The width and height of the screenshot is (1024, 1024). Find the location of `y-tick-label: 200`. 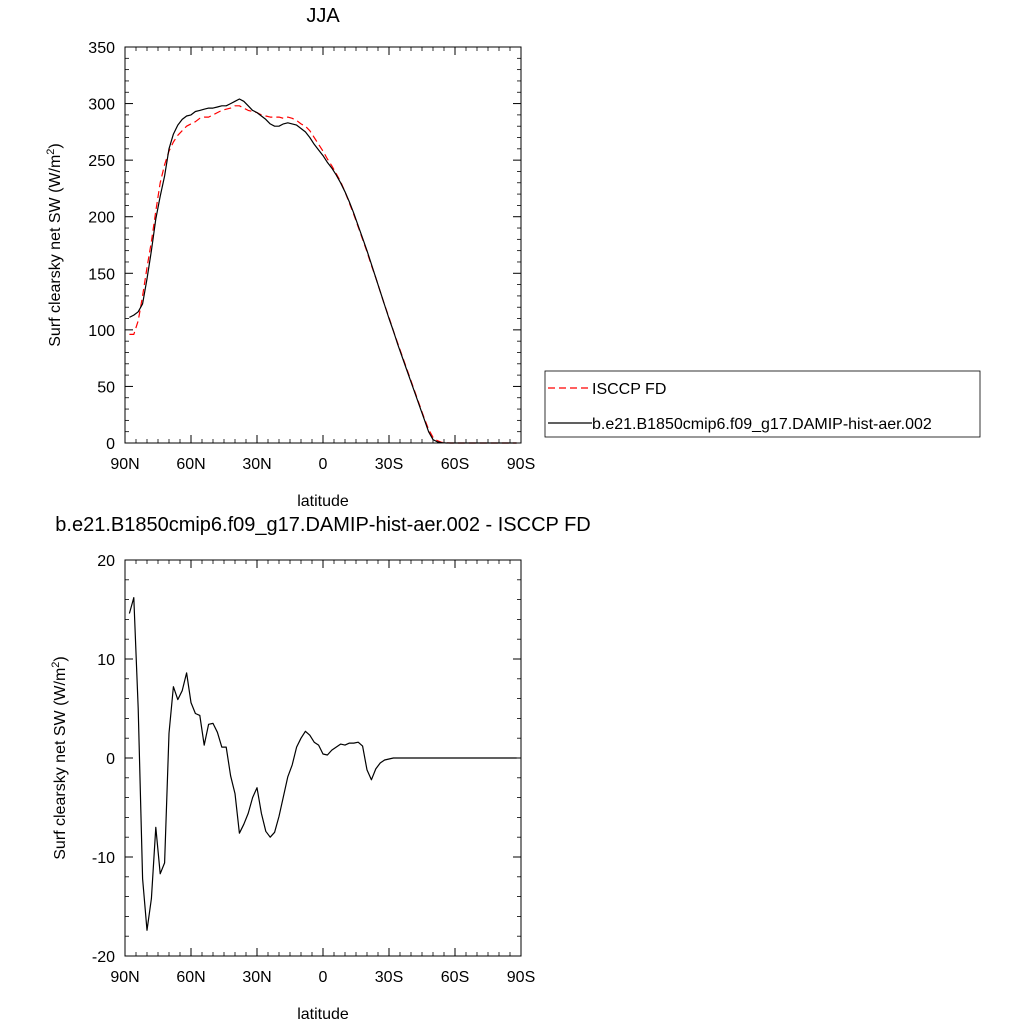

y-tick-label: 200 is located at coordinates (101, 218).